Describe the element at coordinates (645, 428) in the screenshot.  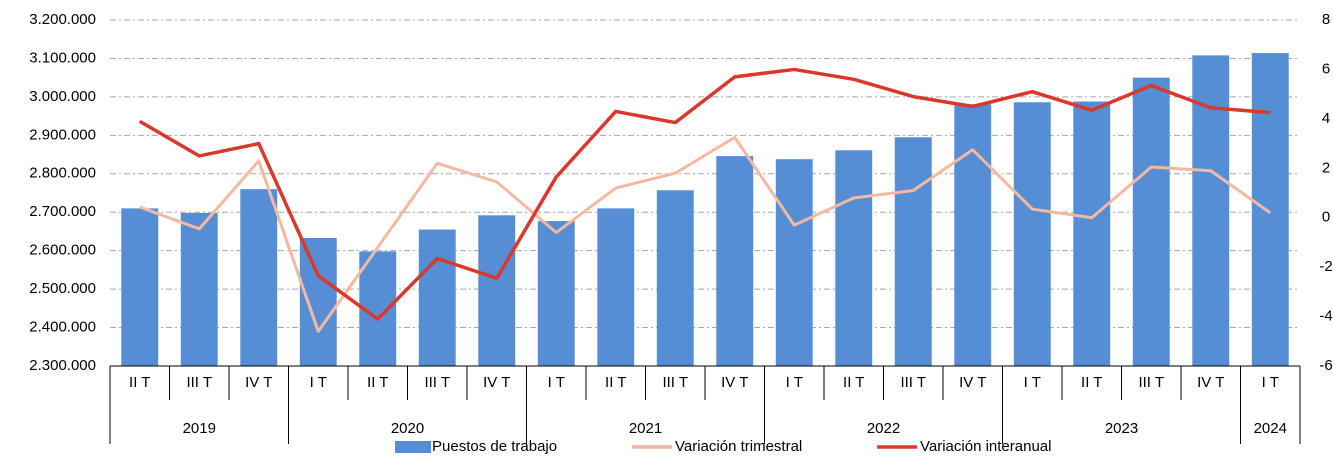
I see `year-label: 2021` at that location.